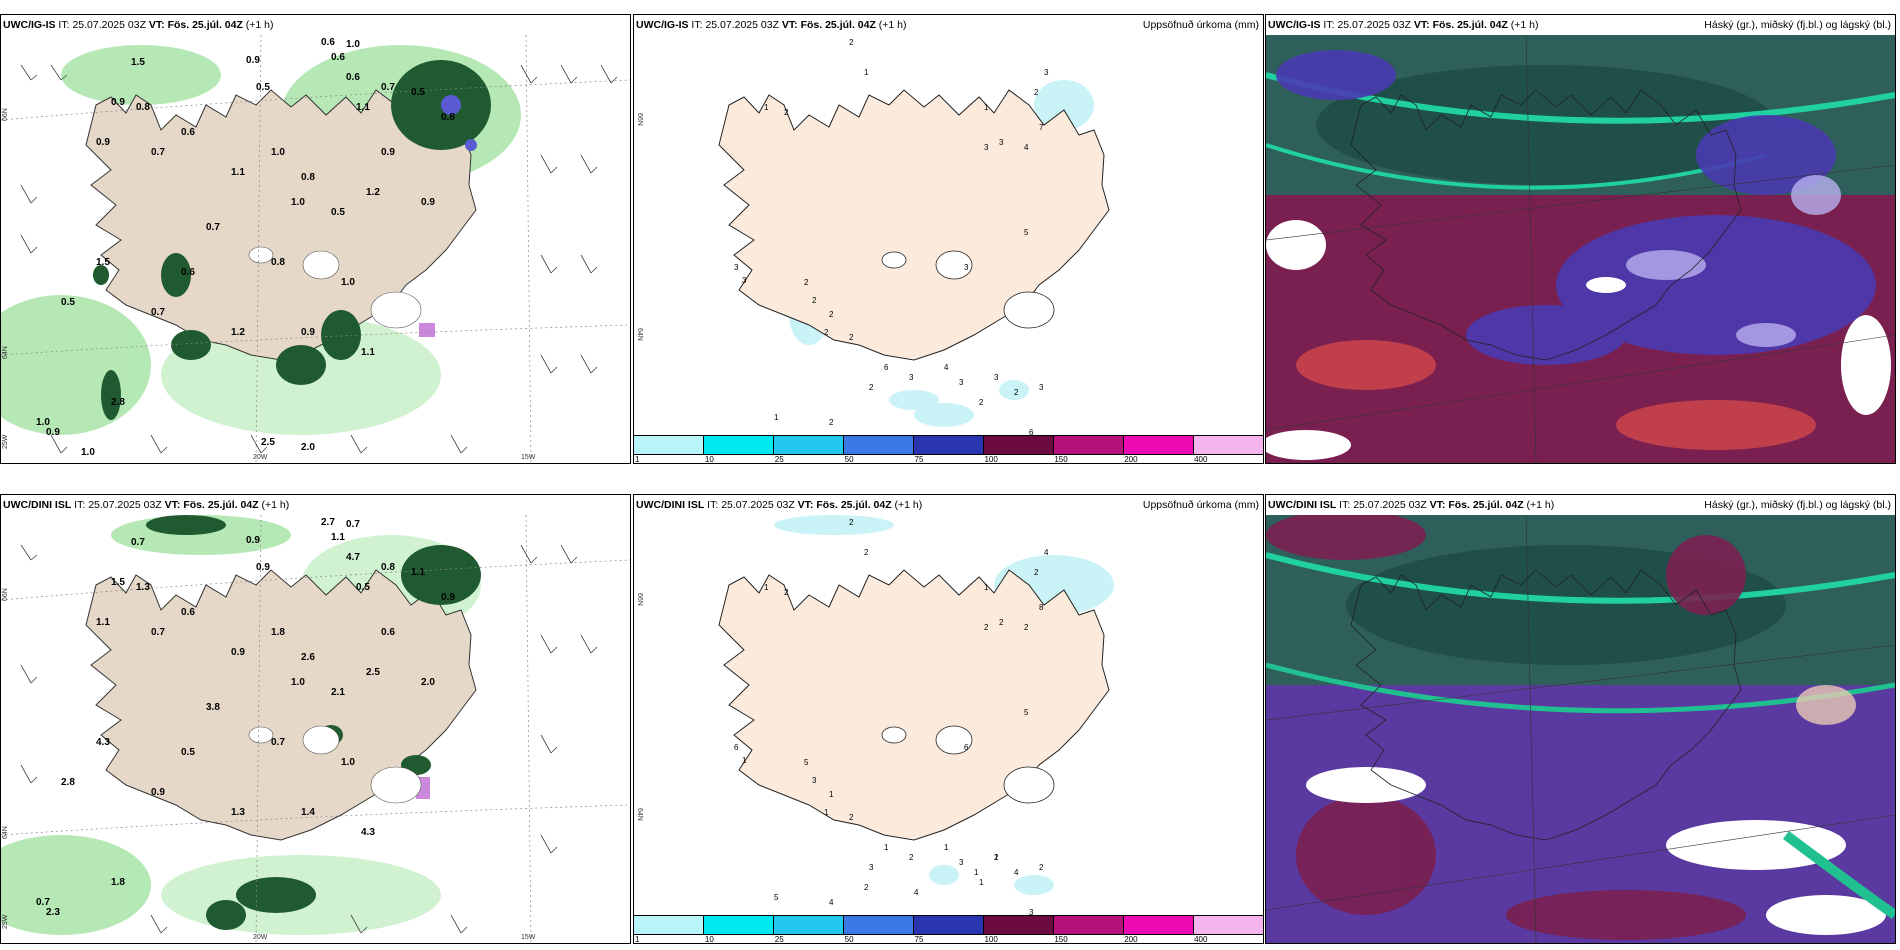 Image resolution: width=1900 pixels, height=950 pixels. Describe the element at coordinates (5, 441) in the screenshot. I see `lon-label: 25W` at that location.